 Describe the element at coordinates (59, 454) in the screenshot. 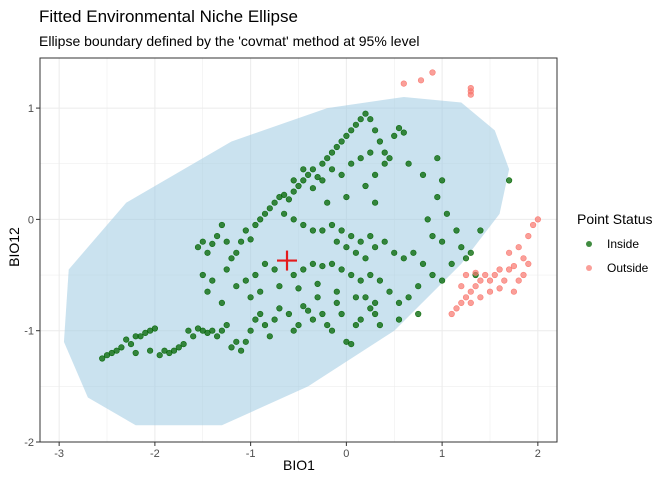

I see `x-tick-label: -3` at that location.